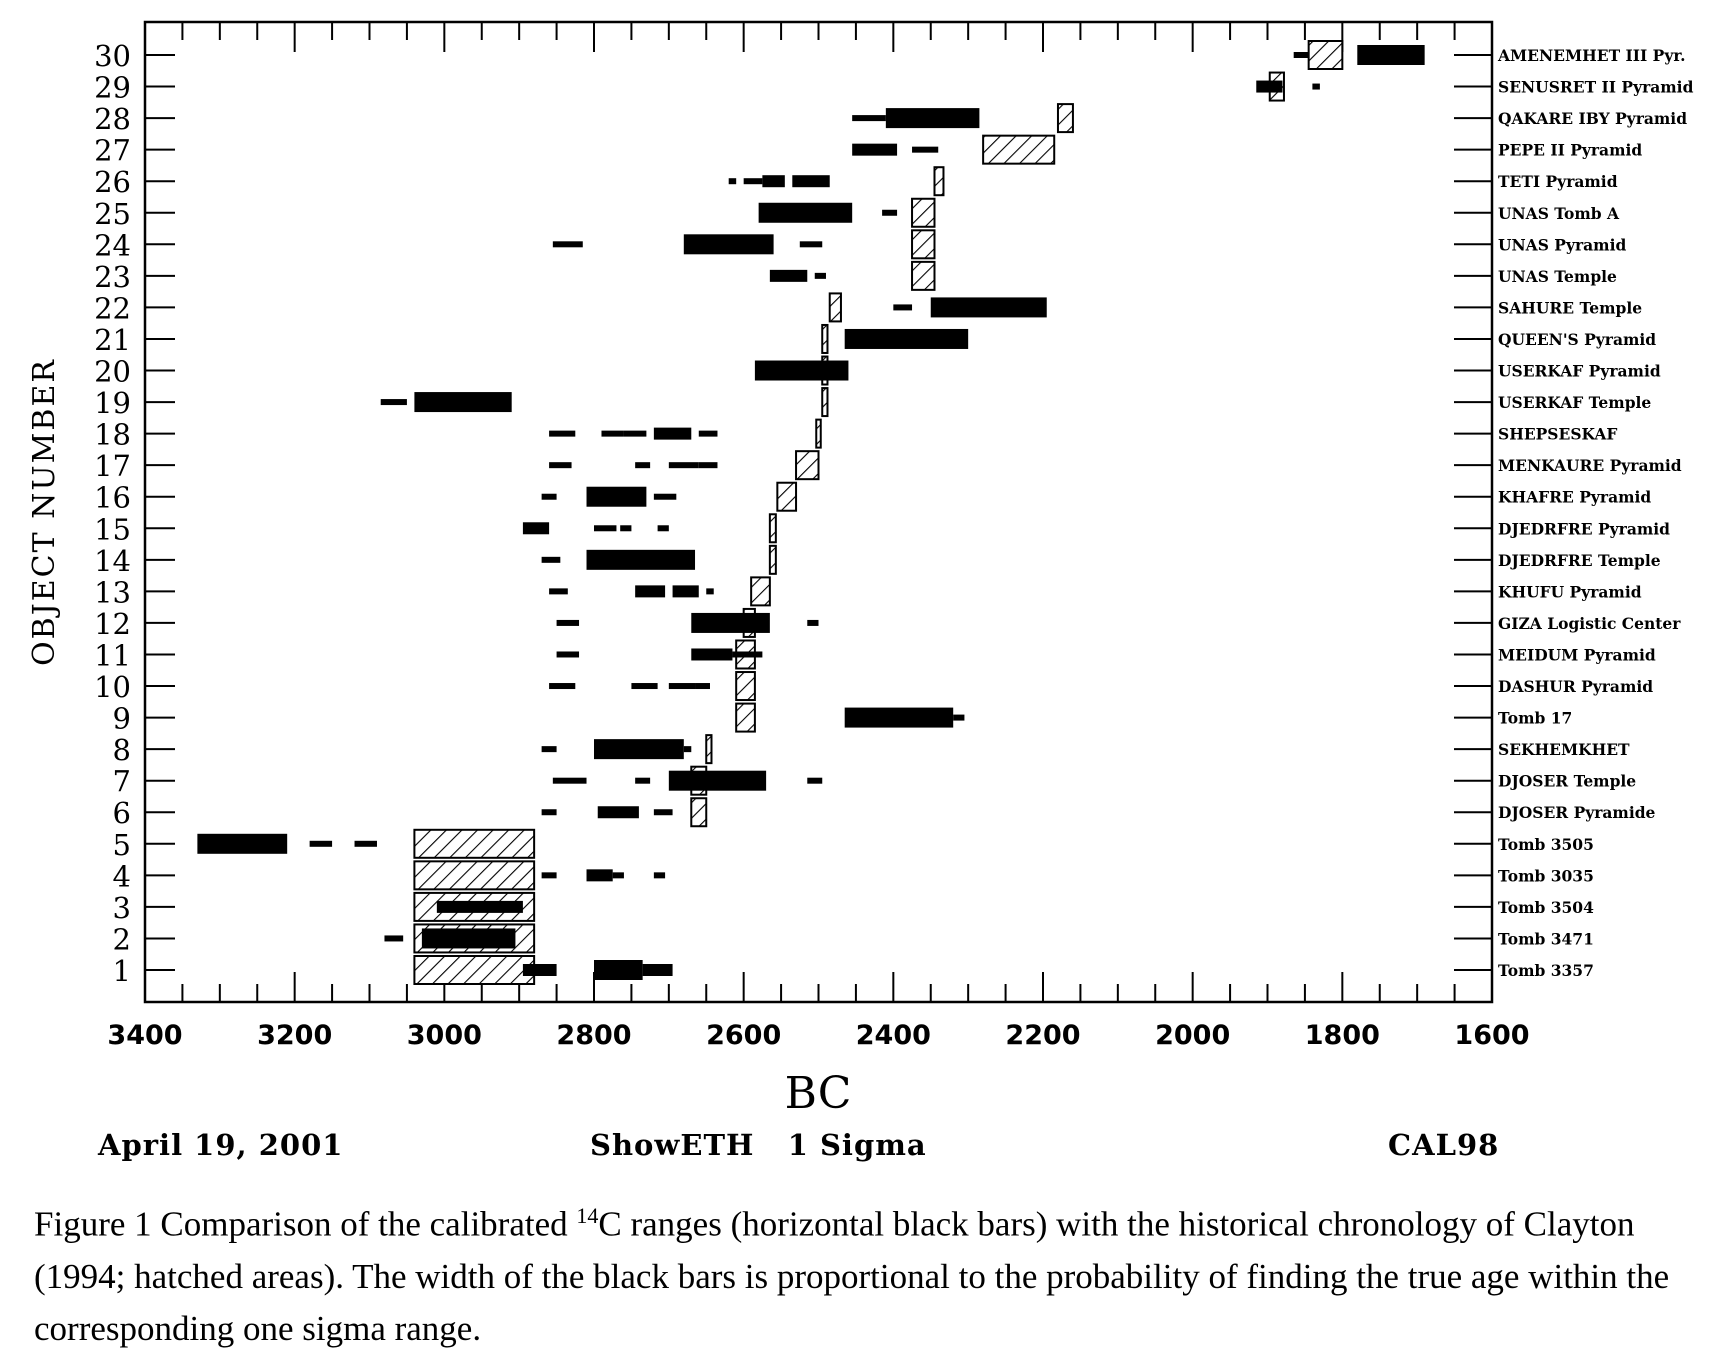 This screenshot has width=1718, height=1364. Describe the element at coordinates (112, 245) in the screenshot. I see `y-tick-label: 24` at that location.